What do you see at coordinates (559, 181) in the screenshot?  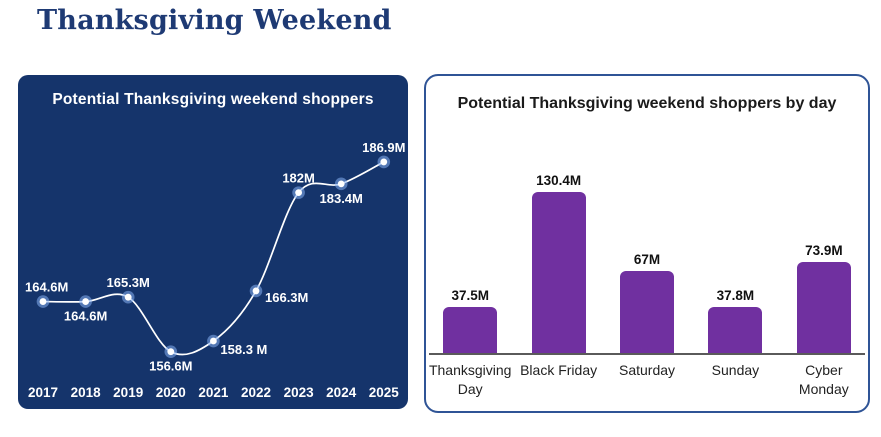 I see `bar-value-label: 130.4M` at bounding box center [559, 181].